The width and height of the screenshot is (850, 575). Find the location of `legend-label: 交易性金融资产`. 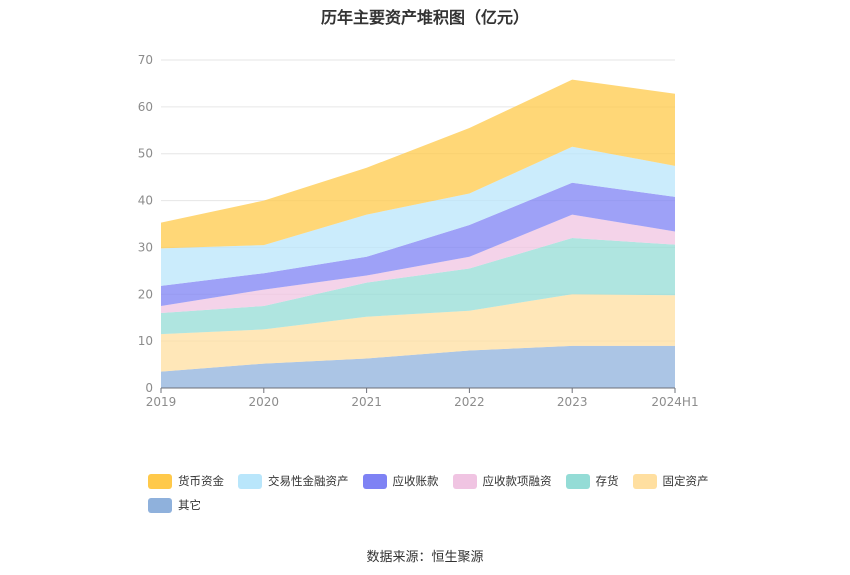

legend-label: 交易性金融资产 is located at coordinates (308, 481).